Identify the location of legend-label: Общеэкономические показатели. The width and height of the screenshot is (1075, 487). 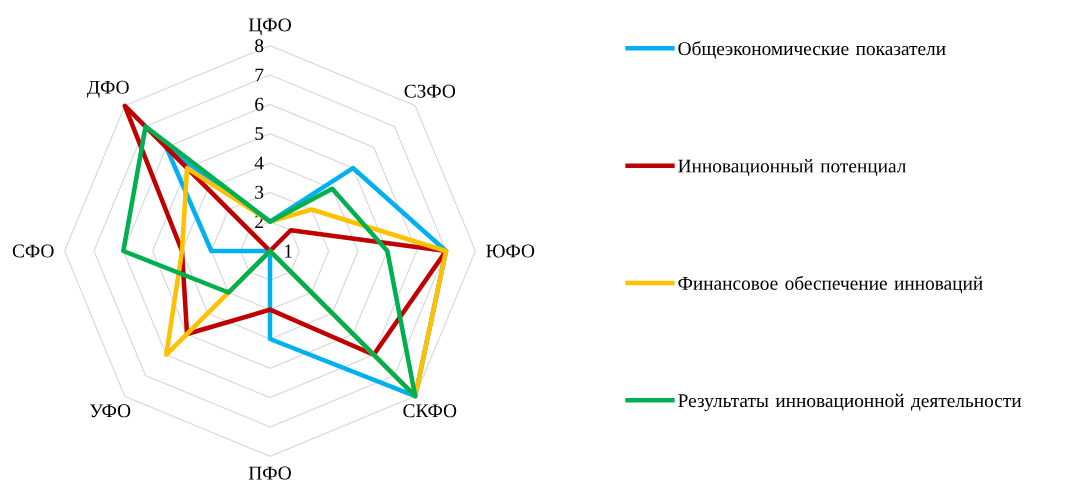
(812, 50).